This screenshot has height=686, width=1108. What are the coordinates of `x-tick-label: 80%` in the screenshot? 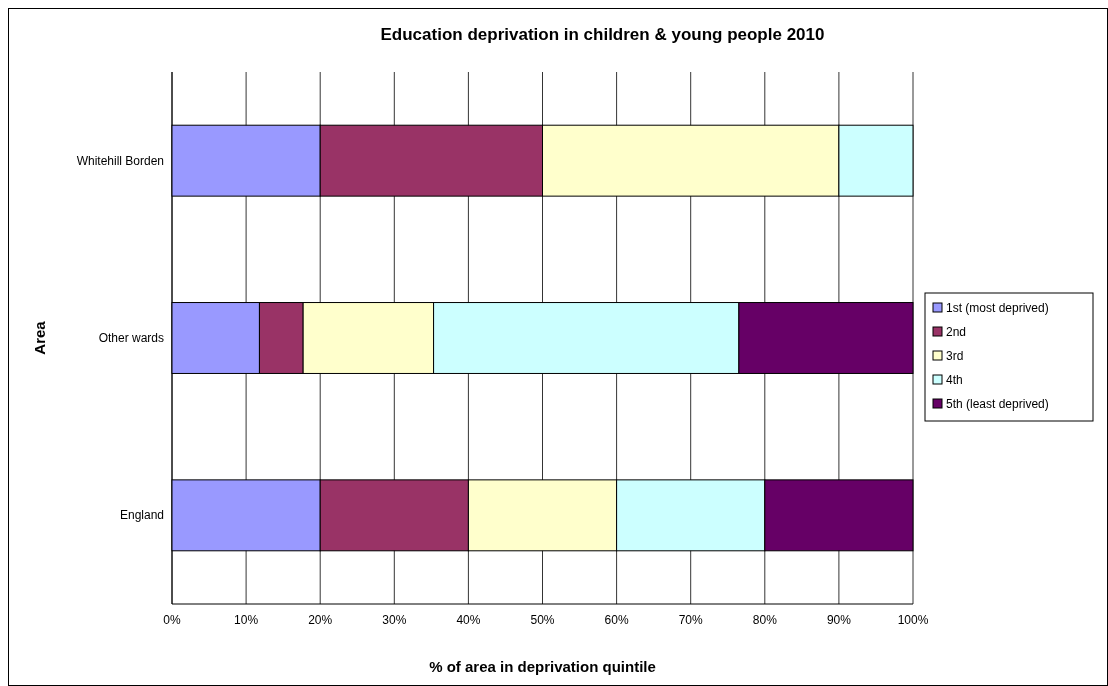 It's located at (765, 620).